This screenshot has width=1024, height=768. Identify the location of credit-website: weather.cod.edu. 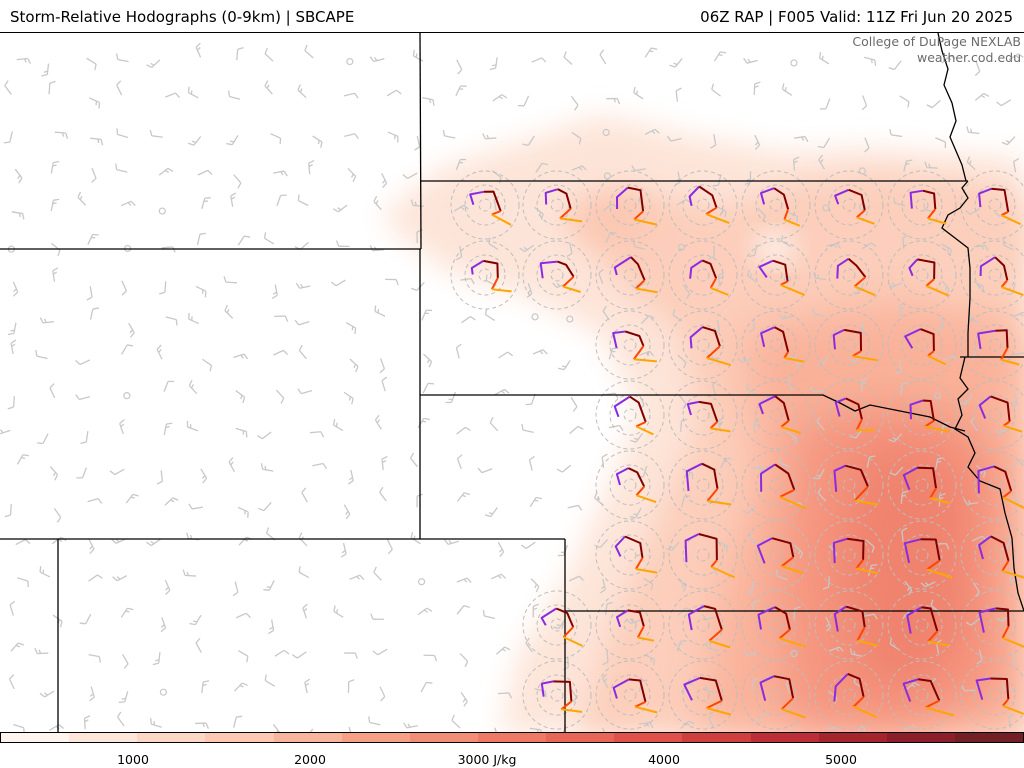
(968, 57).